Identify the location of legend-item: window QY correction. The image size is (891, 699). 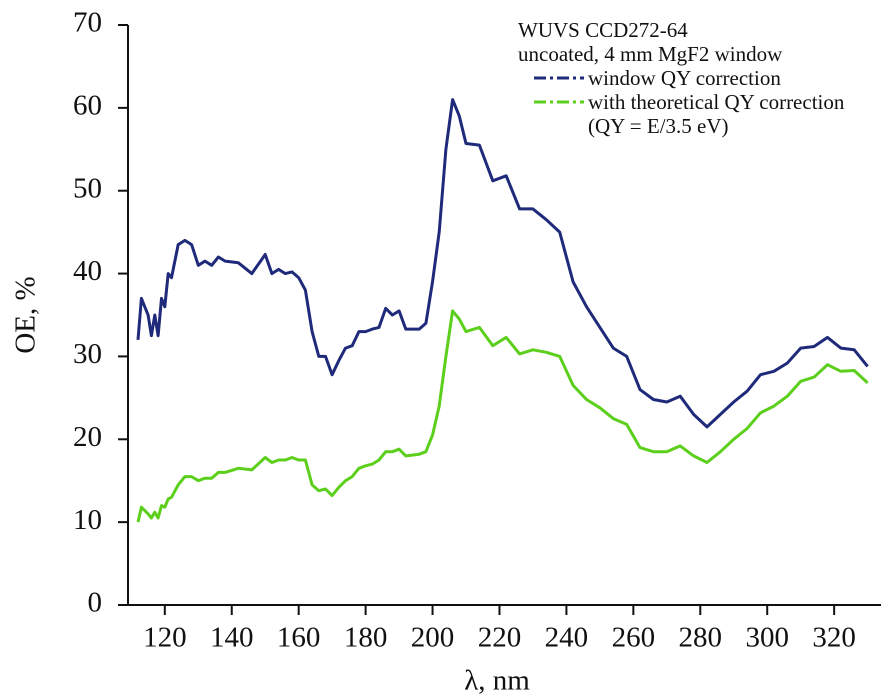
(701, 78).